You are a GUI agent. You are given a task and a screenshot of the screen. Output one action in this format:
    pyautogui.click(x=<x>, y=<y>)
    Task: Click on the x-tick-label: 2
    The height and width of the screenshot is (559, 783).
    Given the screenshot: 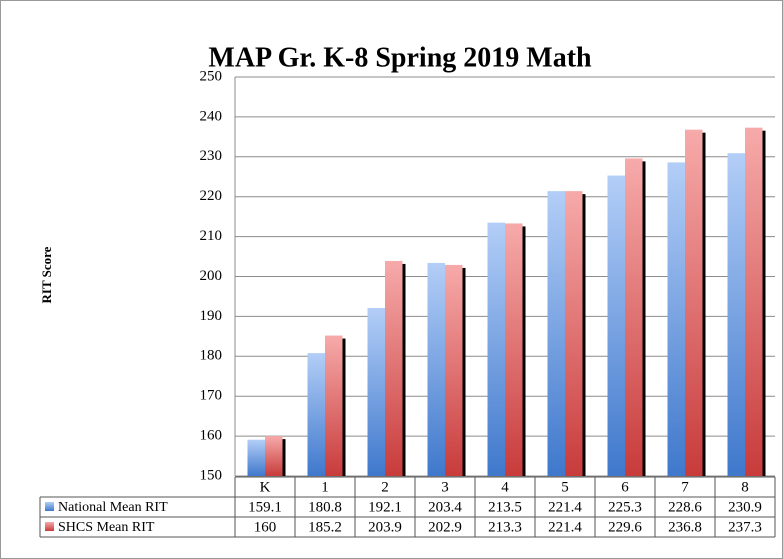 What is the action you would take?
    pyautogui.click(x=385, y=487)
    